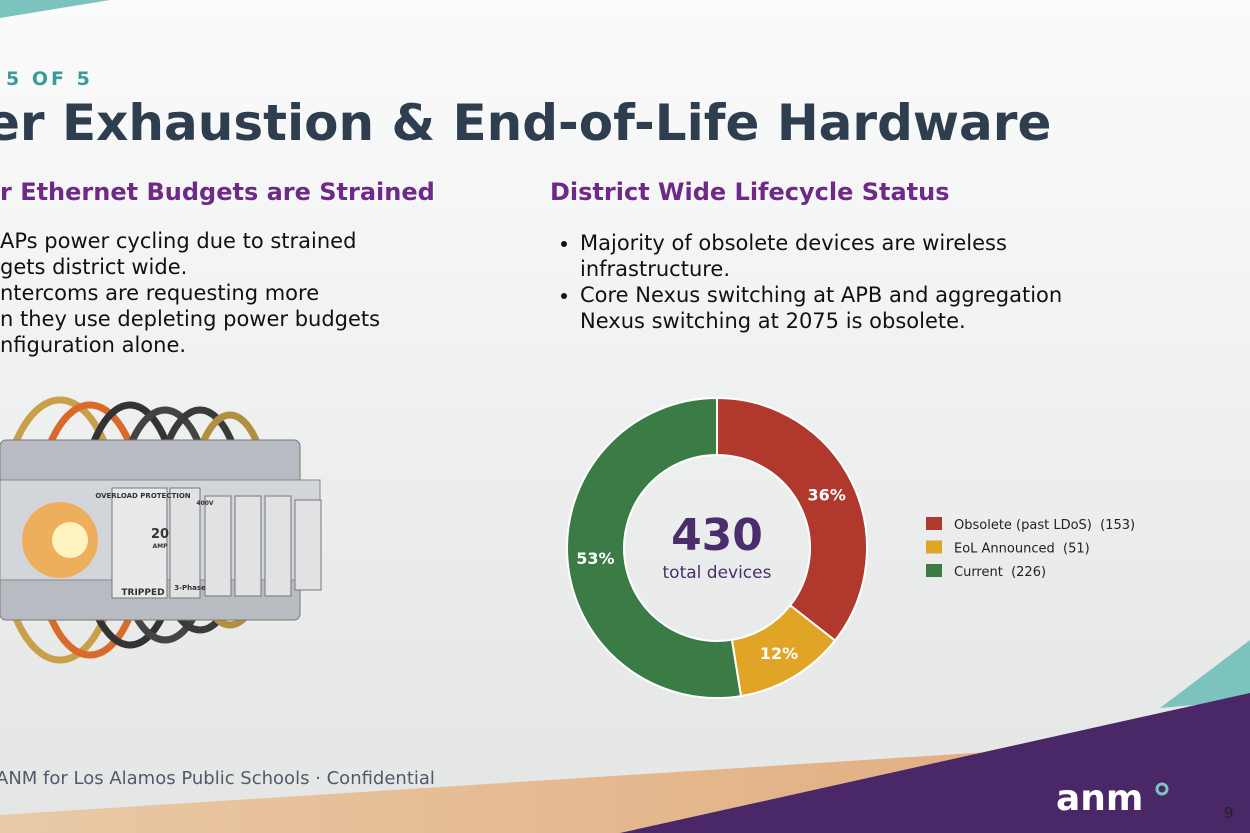 The image size is (1250, 833). Describe the element at coordinates (935, 763) in the screenshot. I see `purple-band` at that location.